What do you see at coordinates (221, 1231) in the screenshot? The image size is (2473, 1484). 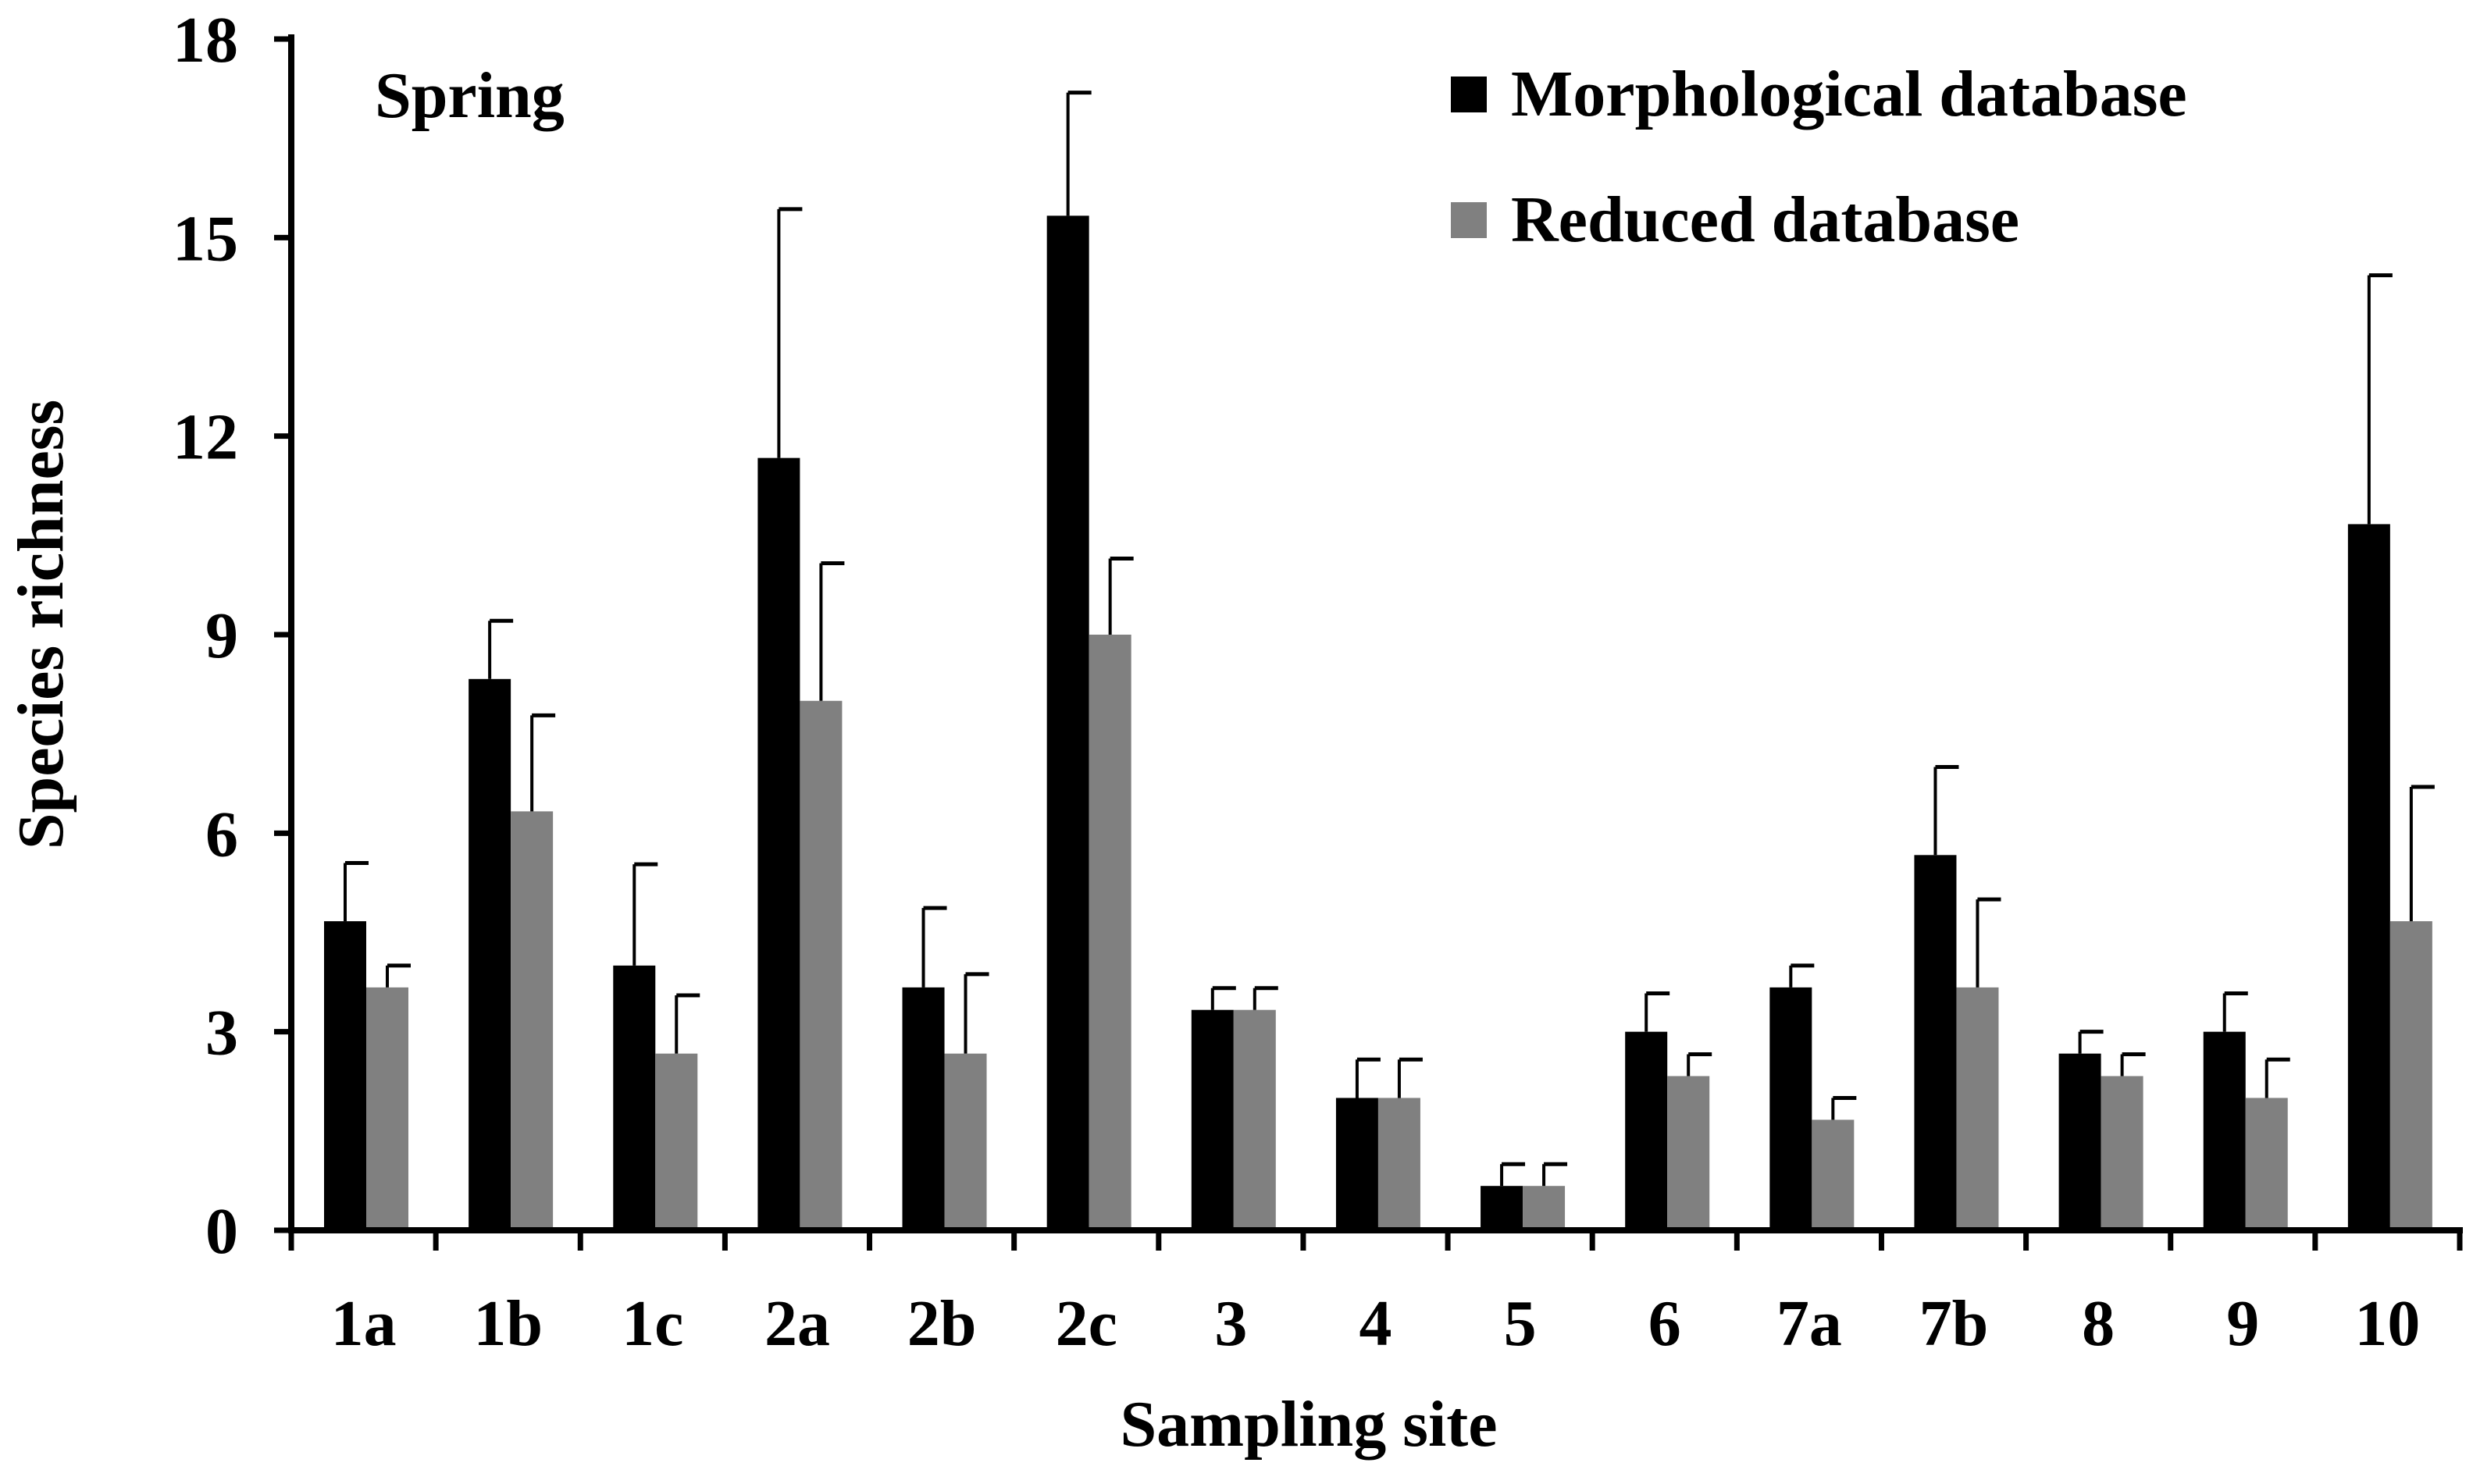 I see `y-tick-label-0: 0` at bounding box center [221, 1231].